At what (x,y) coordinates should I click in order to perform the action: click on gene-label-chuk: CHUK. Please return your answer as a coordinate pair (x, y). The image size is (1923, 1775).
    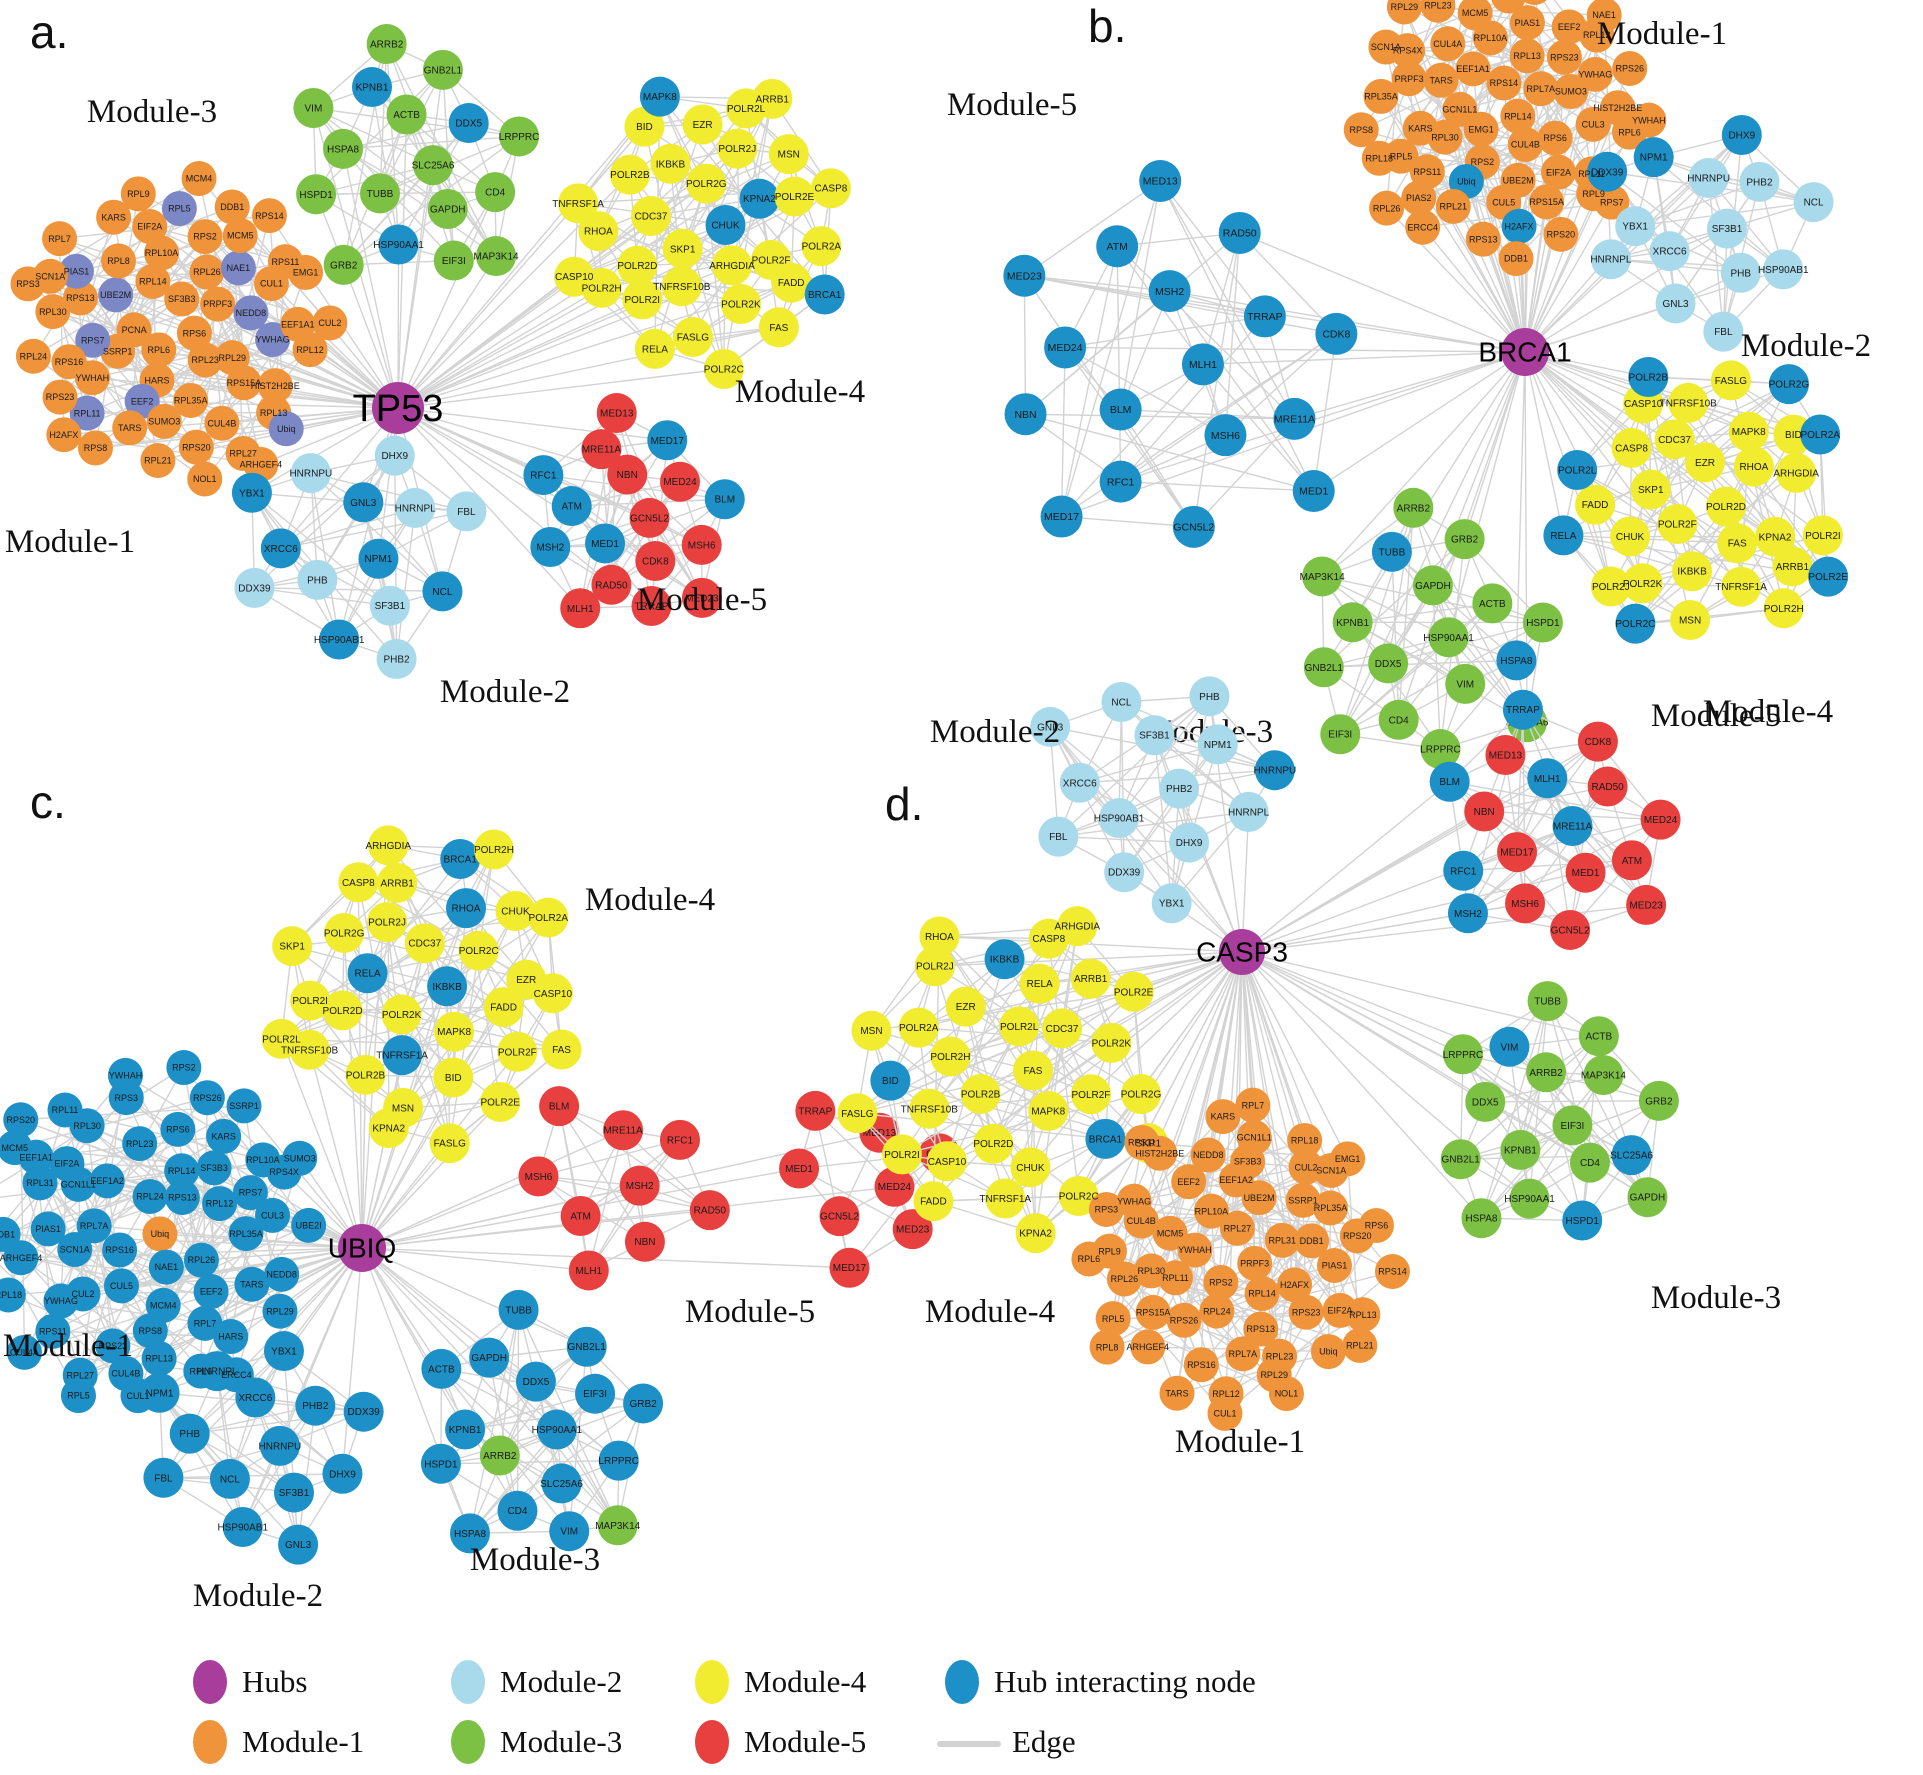
    Looking at the image, I should click on (725, 225).